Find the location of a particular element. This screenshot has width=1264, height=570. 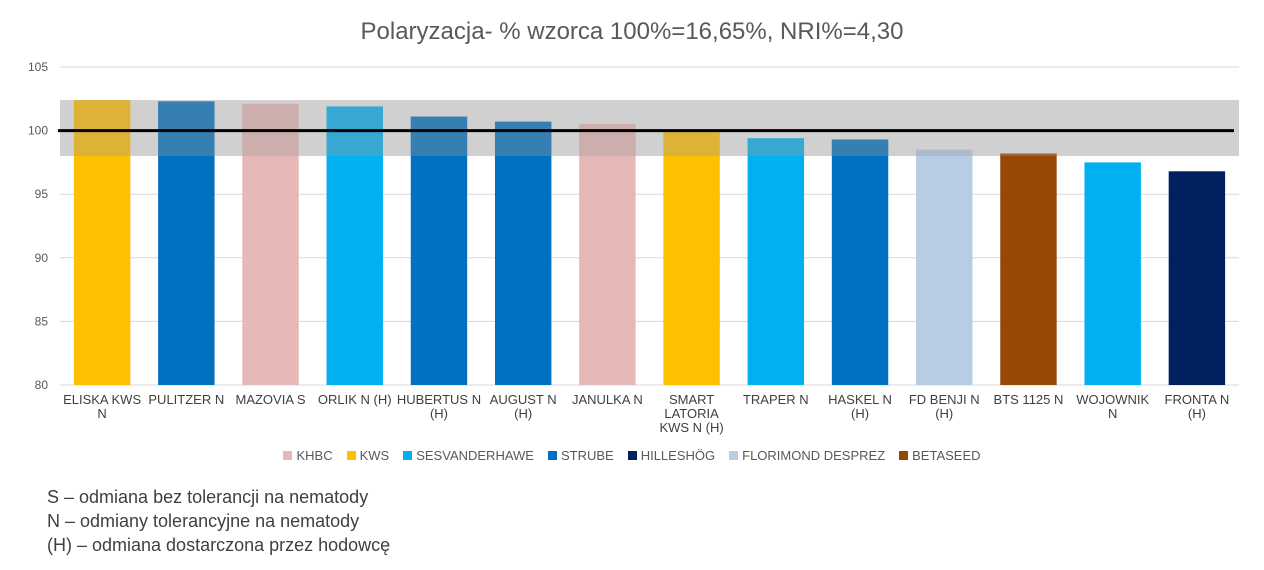

legend-label: HILLESHÖG is located at coordinates (678, 455).